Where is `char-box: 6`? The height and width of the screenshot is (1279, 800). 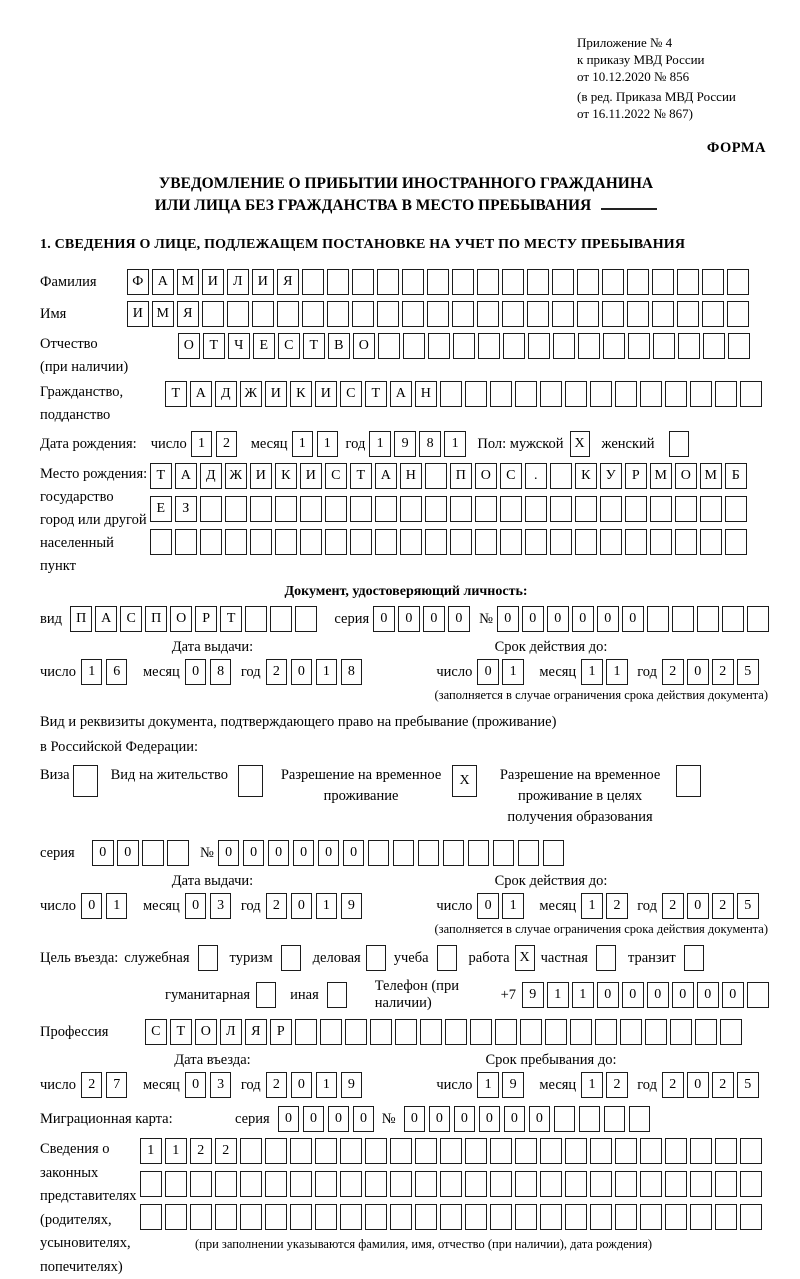
char-box: 6 is located at coordinates (116, 672).